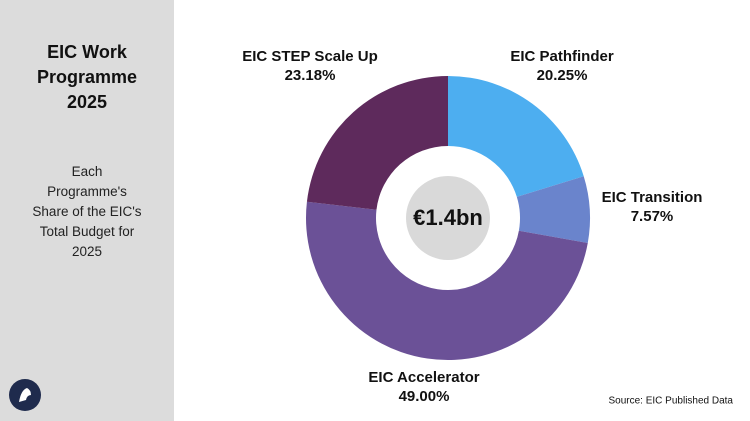  I want to click on source: Source: EIC Published Data, so click(670, 401).